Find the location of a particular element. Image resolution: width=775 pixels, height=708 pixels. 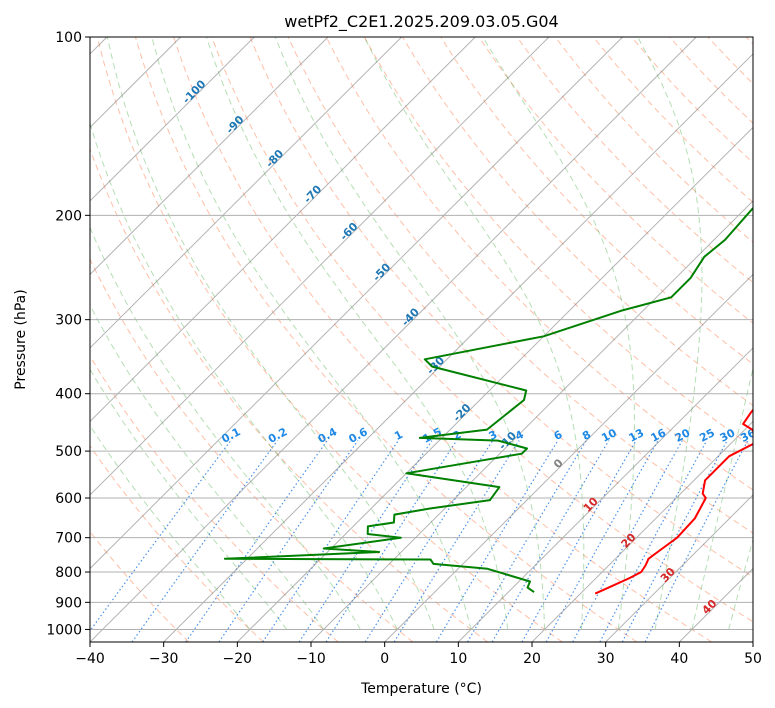

y-axis-ticks: 100 200 300 400 500 600 700 800 900 1000 is located at coordinates (68, 334).